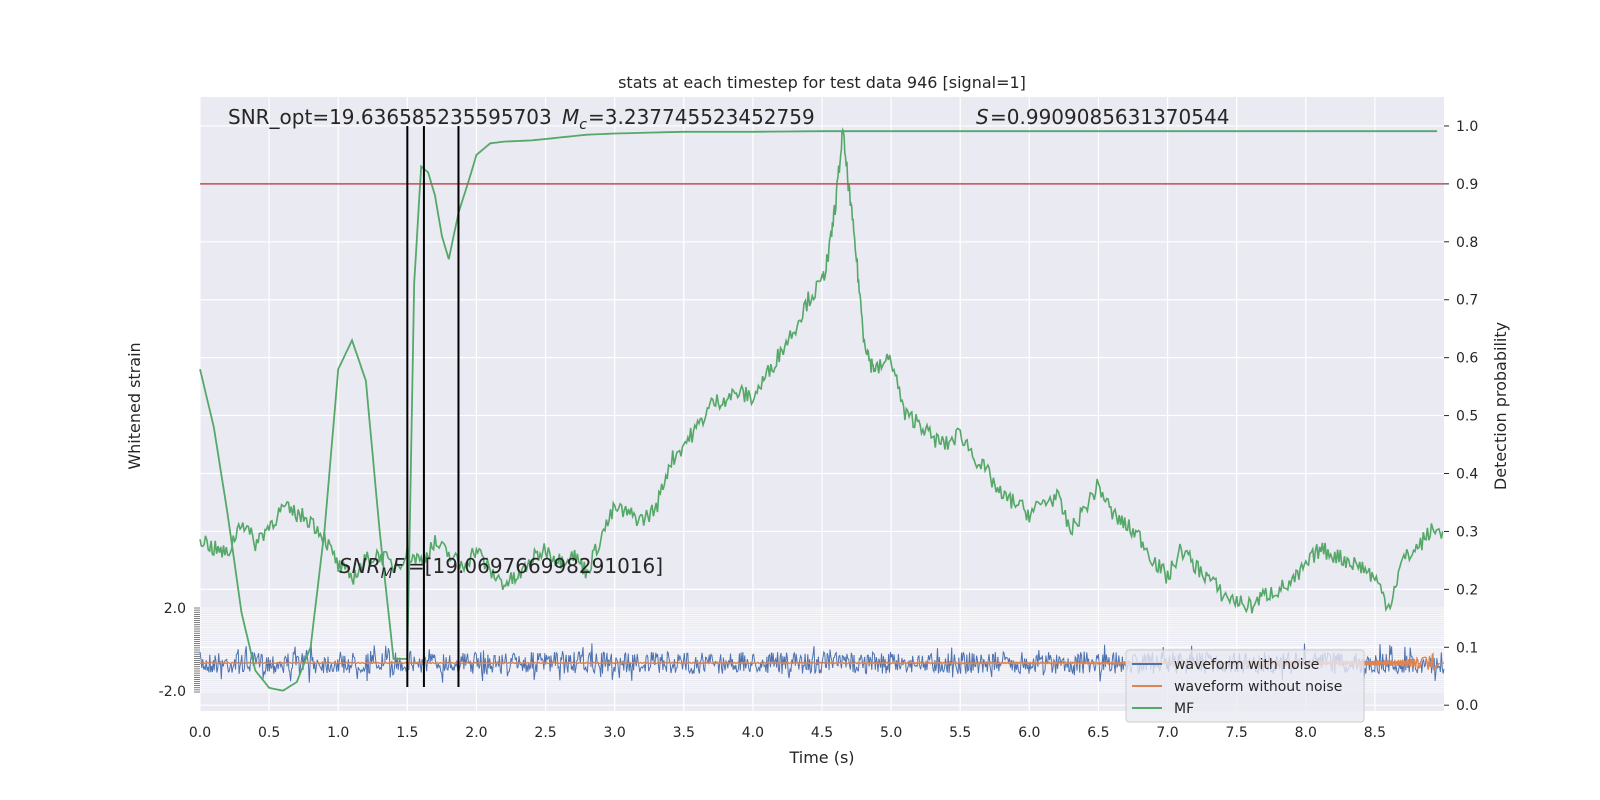 The image size is (1600, 800). What do you see at coordinates (545, 733) in the screenshot?
I see `x-tick-label: 2.5` at bounding box center [545, 733].